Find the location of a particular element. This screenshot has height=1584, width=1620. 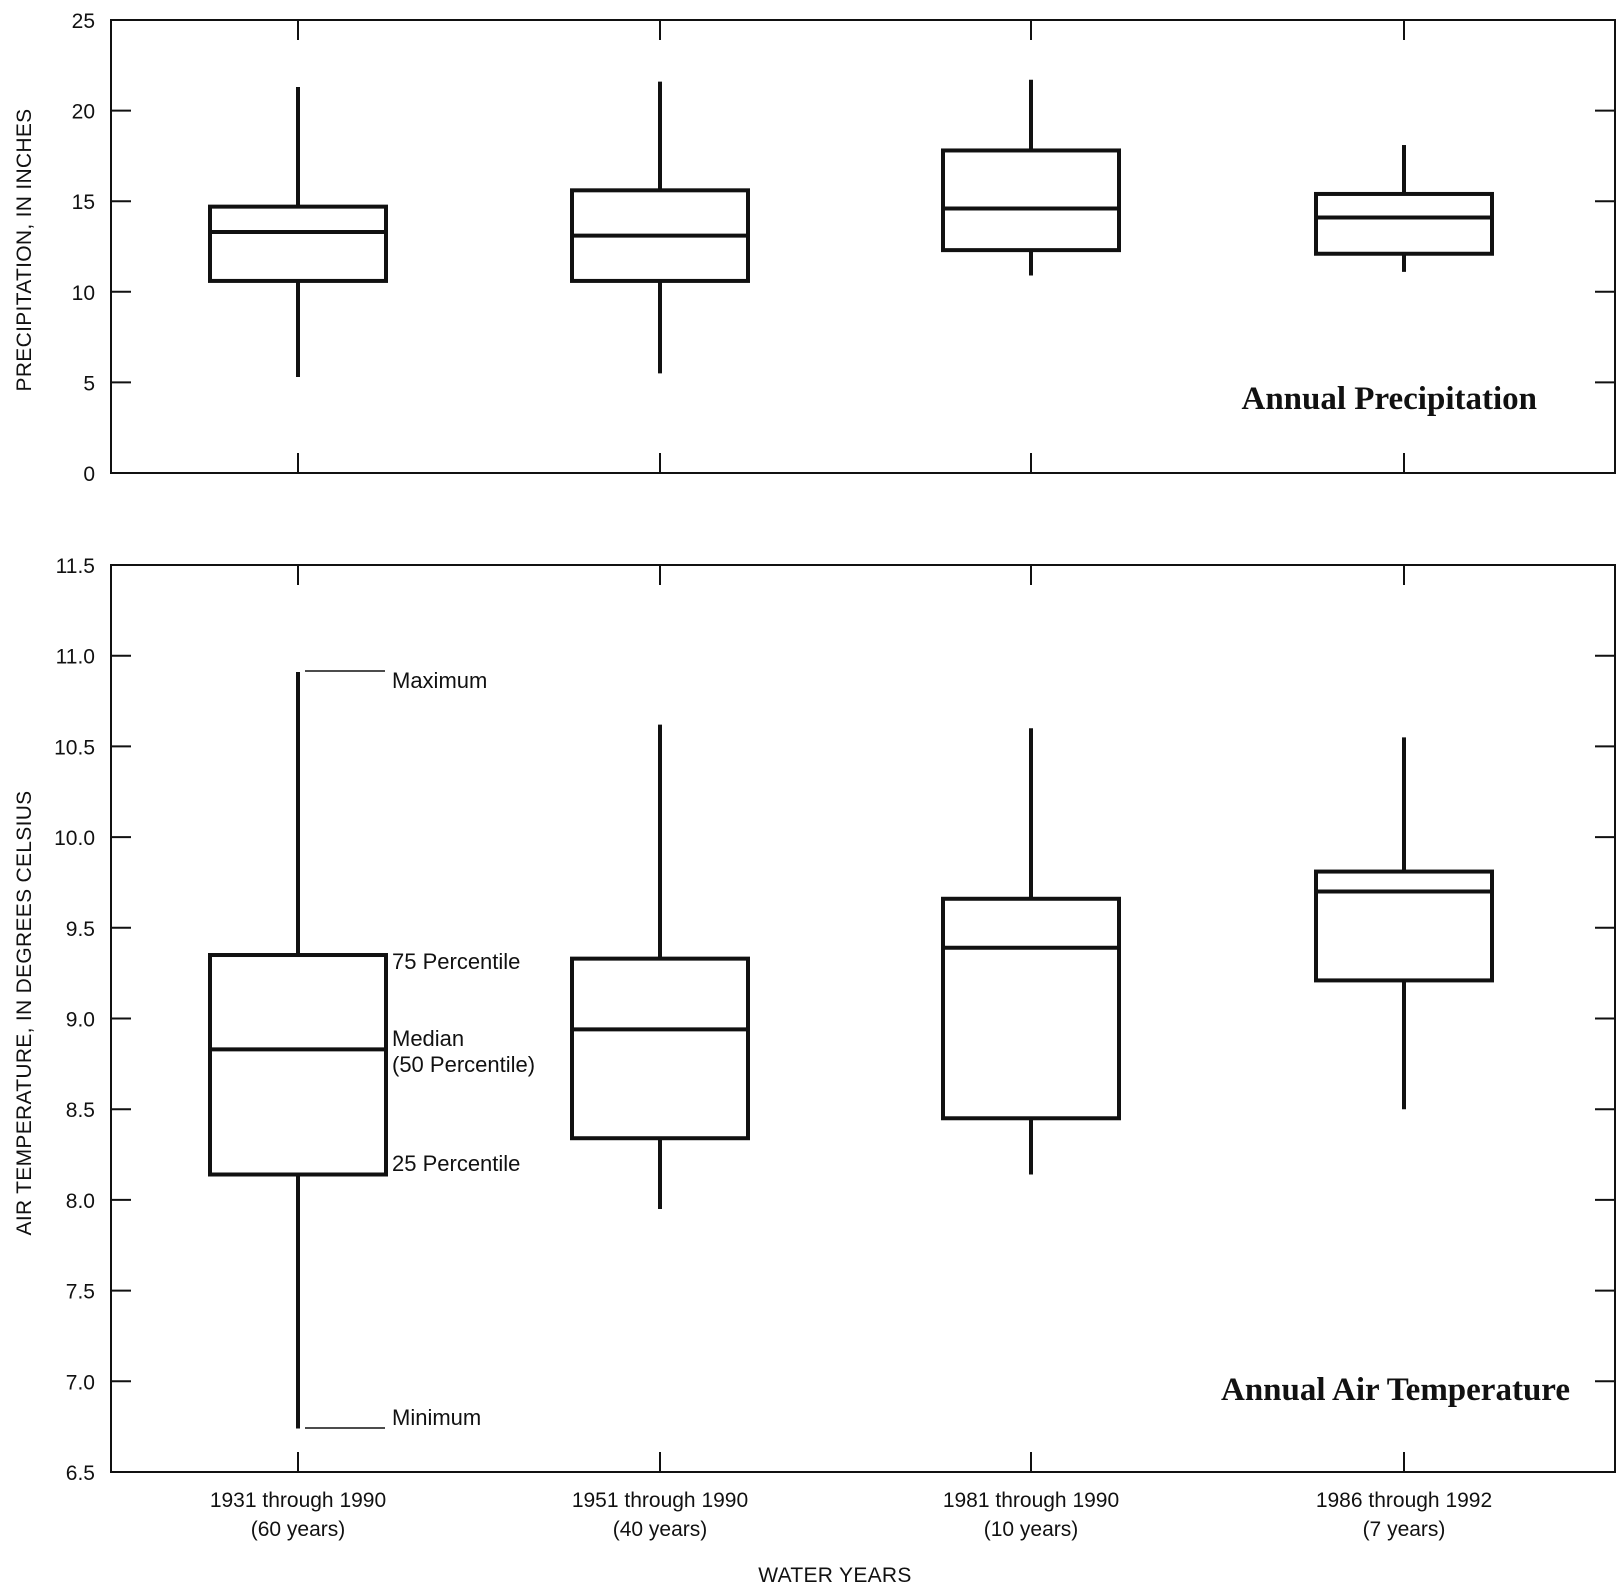

air-temperature-y-tick-label: 11.0 is located at coordinates (75, 657).